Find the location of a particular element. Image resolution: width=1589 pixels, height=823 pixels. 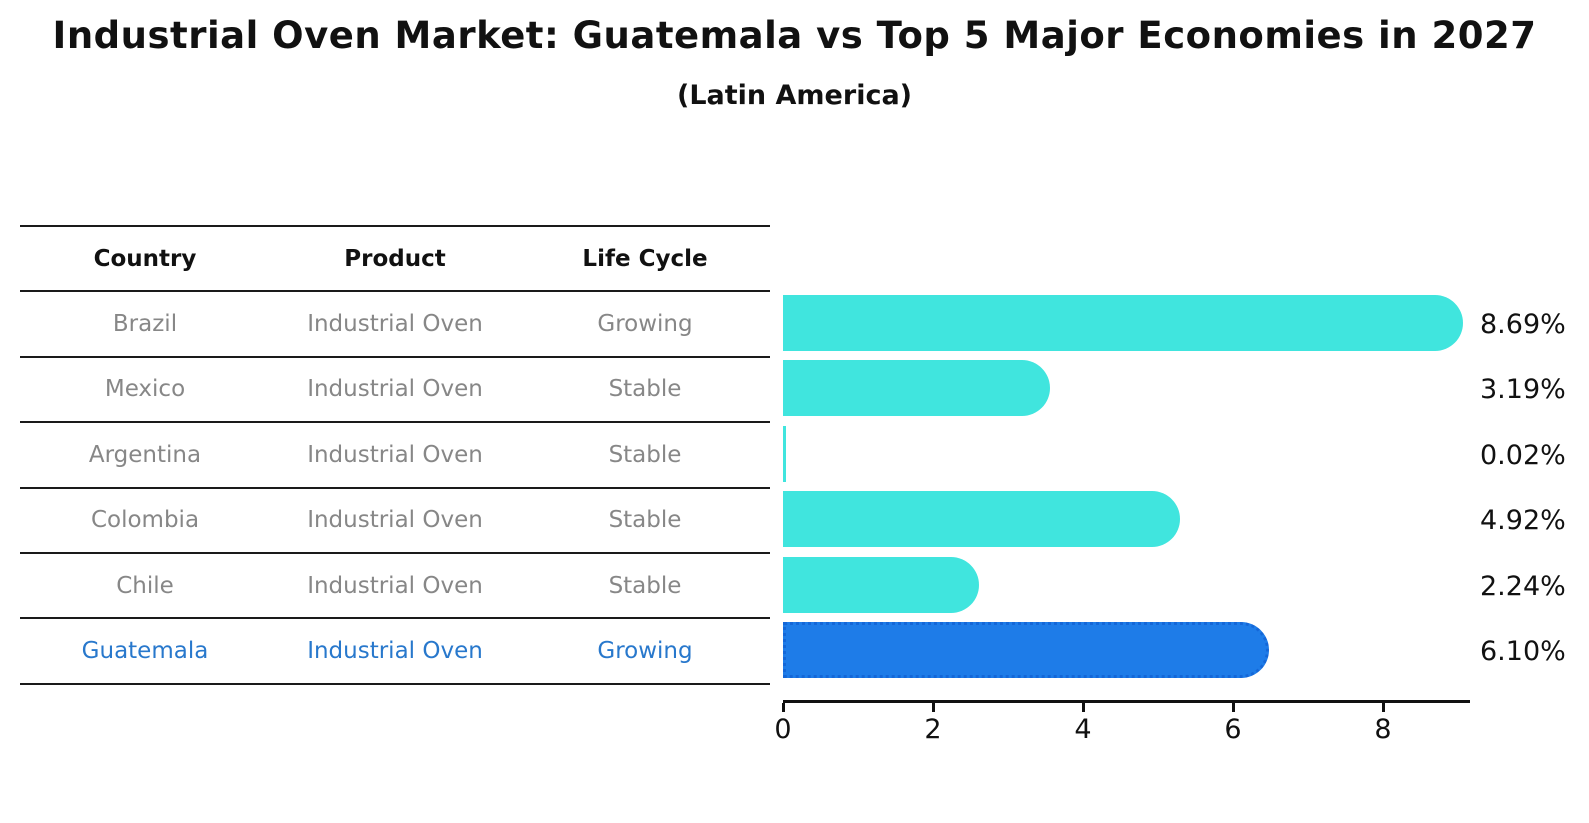

x-axis-line is located at coordinates (1126, 701).